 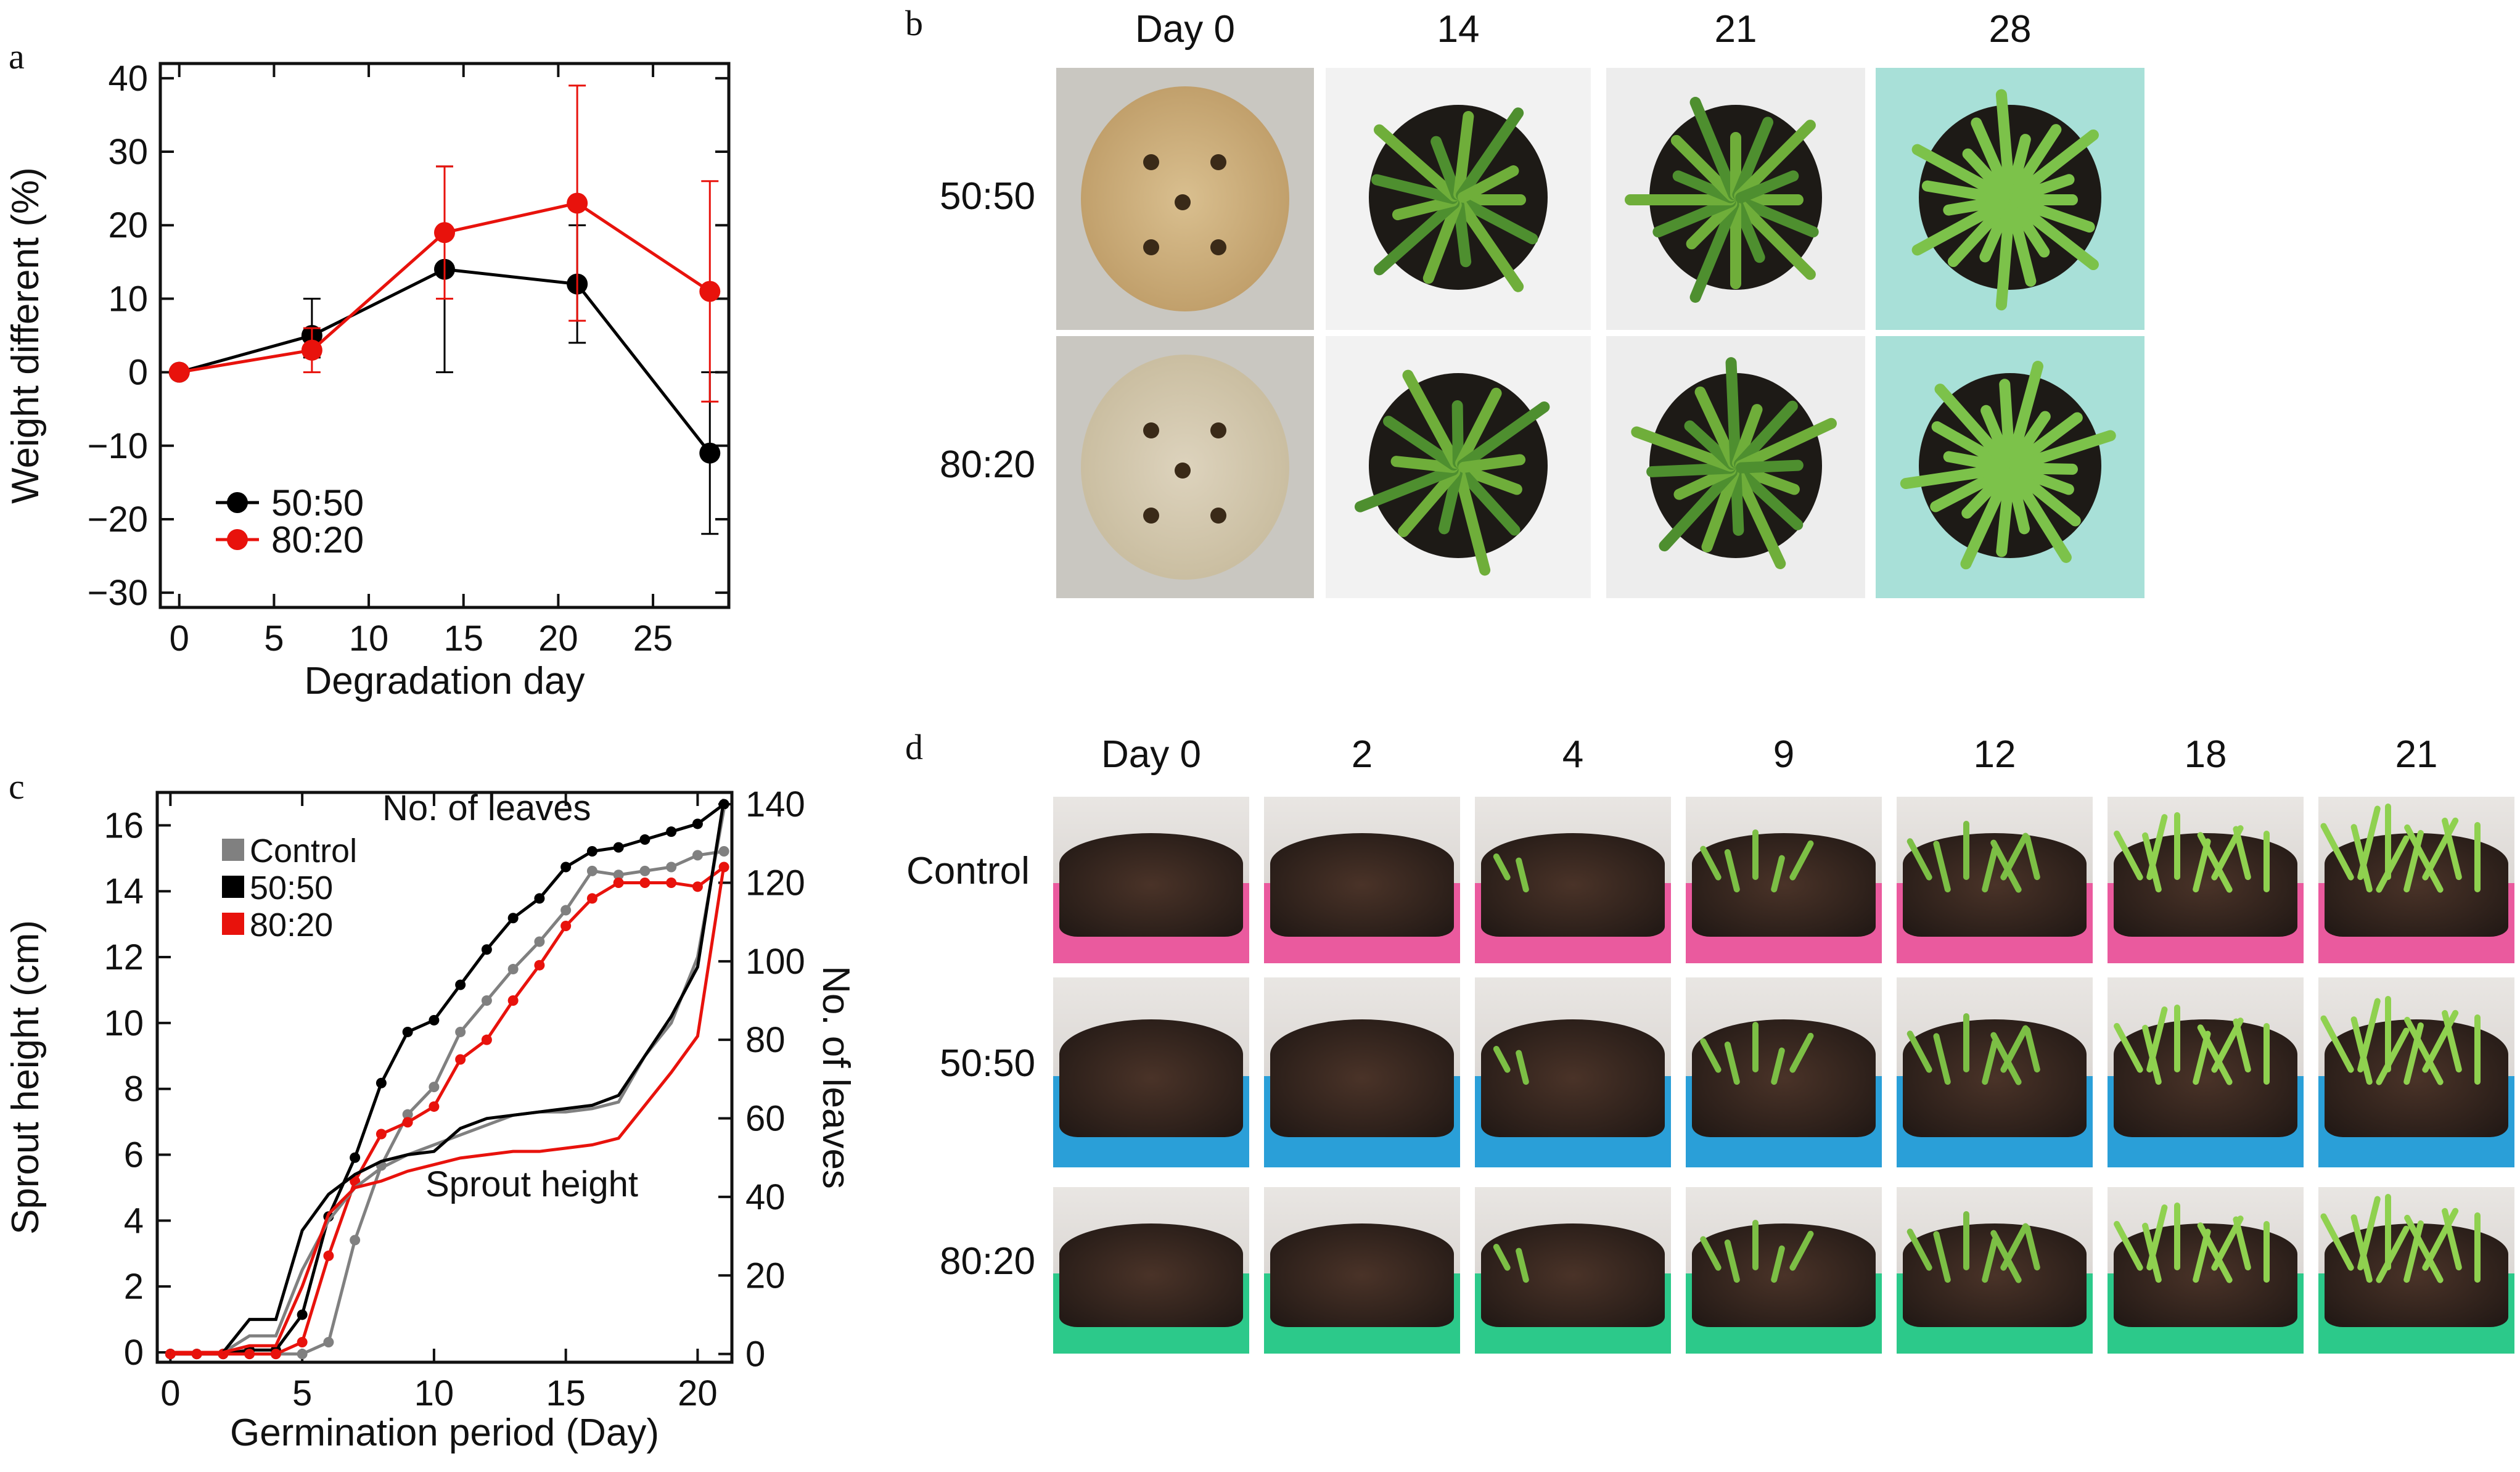 I want to click on x-tick-label: 5, so click(x=302, y=1393).